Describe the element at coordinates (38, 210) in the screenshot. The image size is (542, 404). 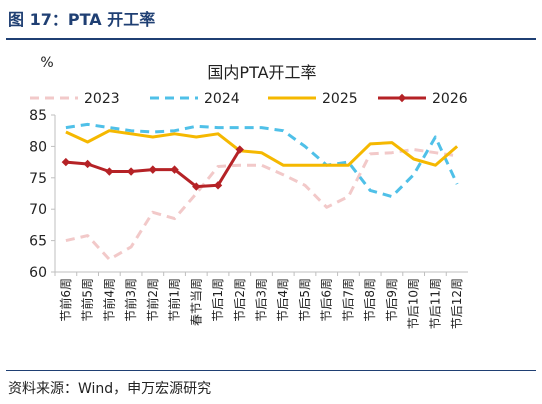
I see `y-tick-label: 70` at that location.